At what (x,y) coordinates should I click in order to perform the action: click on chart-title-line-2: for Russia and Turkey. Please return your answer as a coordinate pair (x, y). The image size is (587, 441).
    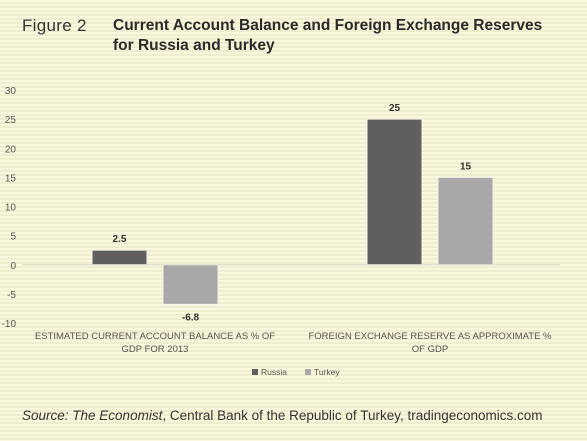
    Looking at the image, I should click on (194, 45).